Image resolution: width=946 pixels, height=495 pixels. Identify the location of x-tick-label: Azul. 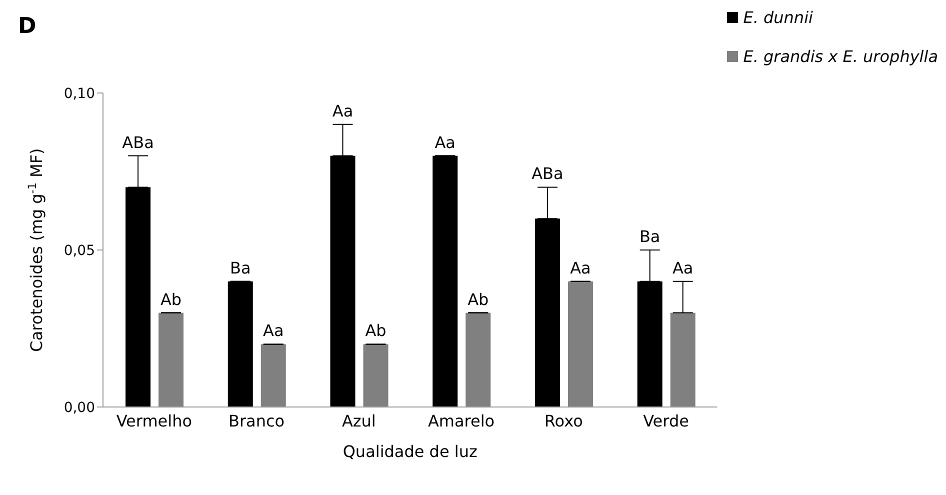
(359, 420).